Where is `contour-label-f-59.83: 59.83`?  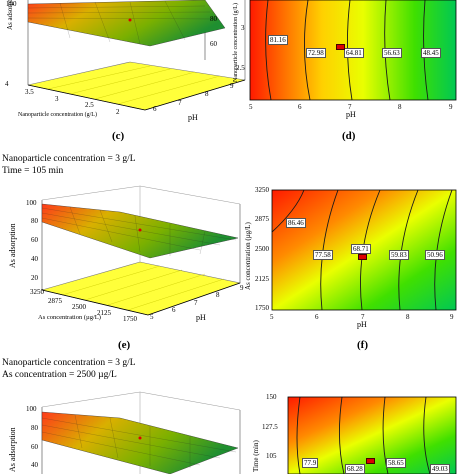
contour-label-f-59.83: 59.83 is located at coordinates (399, 255).